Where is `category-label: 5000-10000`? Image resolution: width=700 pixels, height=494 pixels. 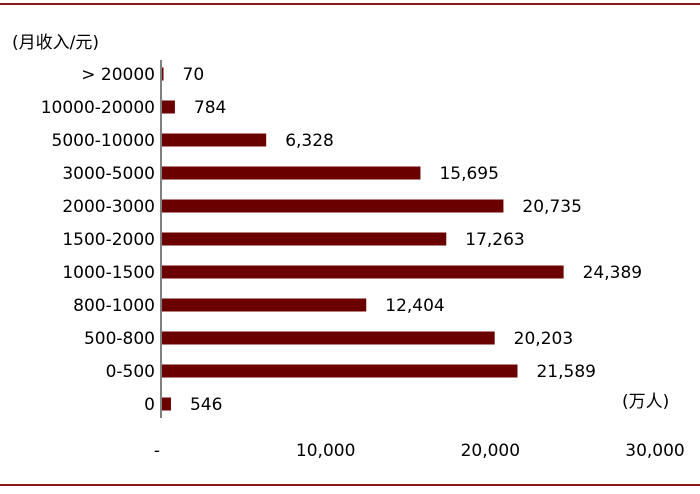 category-label: 5000-10000 is located at coordinates (103, 141).